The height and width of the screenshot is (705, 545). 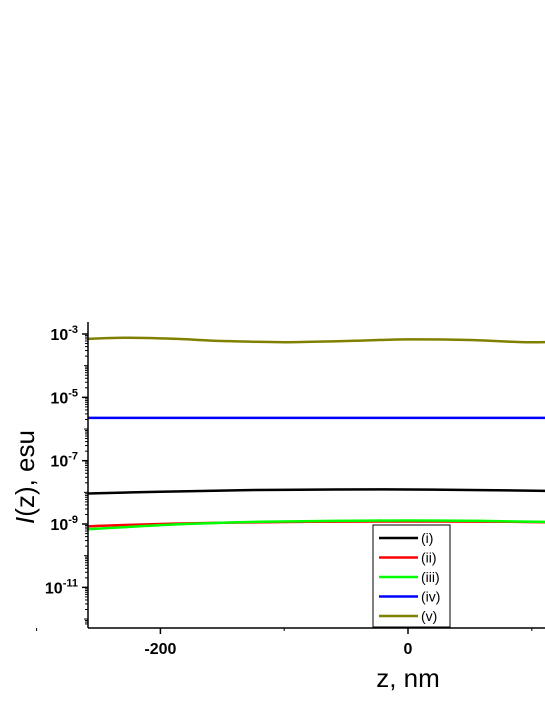 I want to click on y-tick-label: 10⁻⁷, so click(x=64, y=461).